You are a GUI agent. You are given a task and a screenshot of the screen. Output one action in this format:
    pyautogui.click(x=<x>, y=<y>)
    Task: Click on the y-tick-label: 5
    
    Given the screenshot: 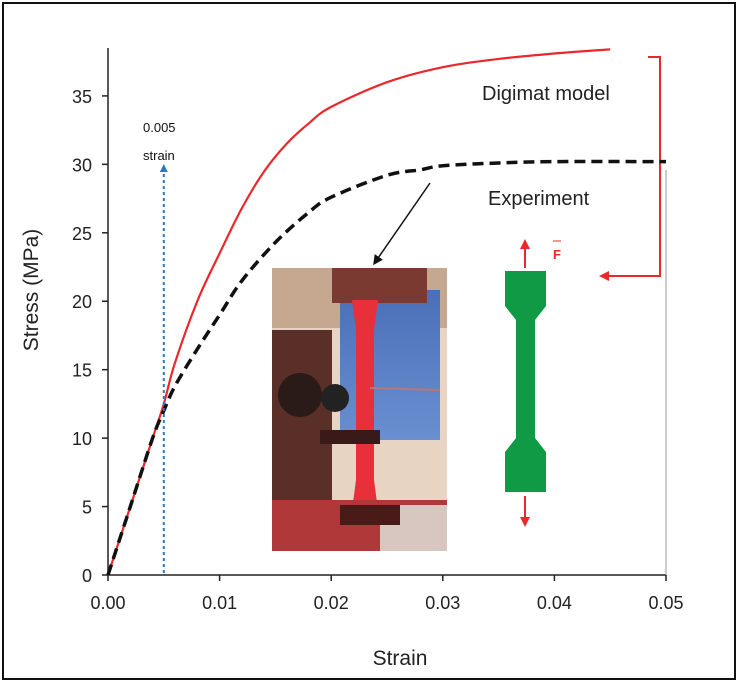 What is the action you would take?
    pyautogui.click(x=87, y=508)
    